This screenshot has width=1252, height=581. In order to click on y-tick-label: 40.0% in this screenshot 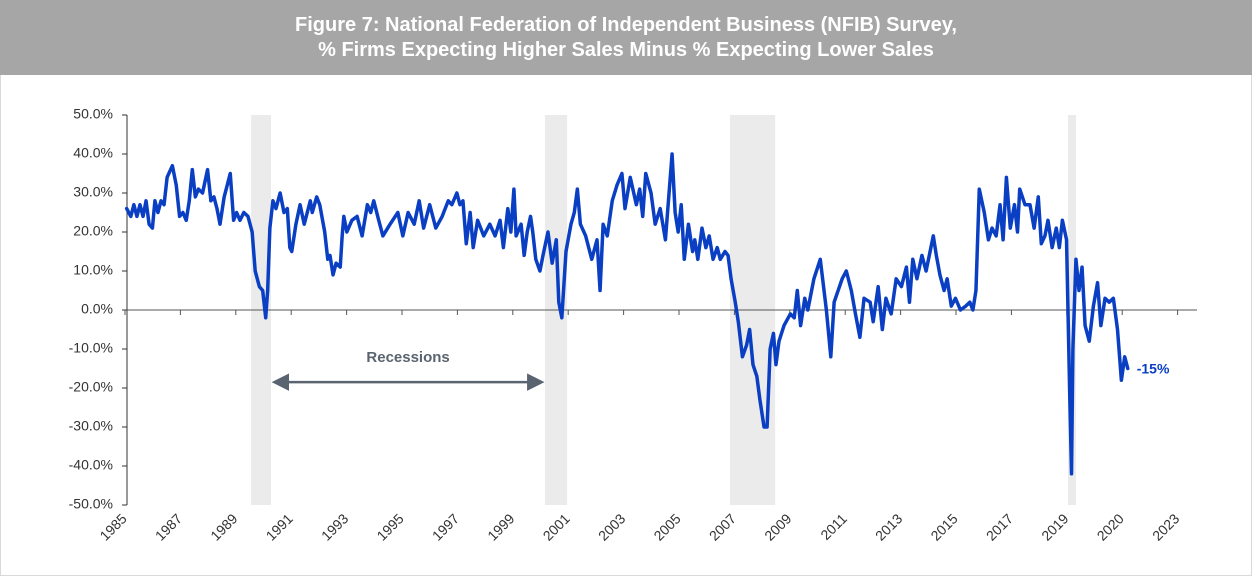, I will do `click(93, 153)`.